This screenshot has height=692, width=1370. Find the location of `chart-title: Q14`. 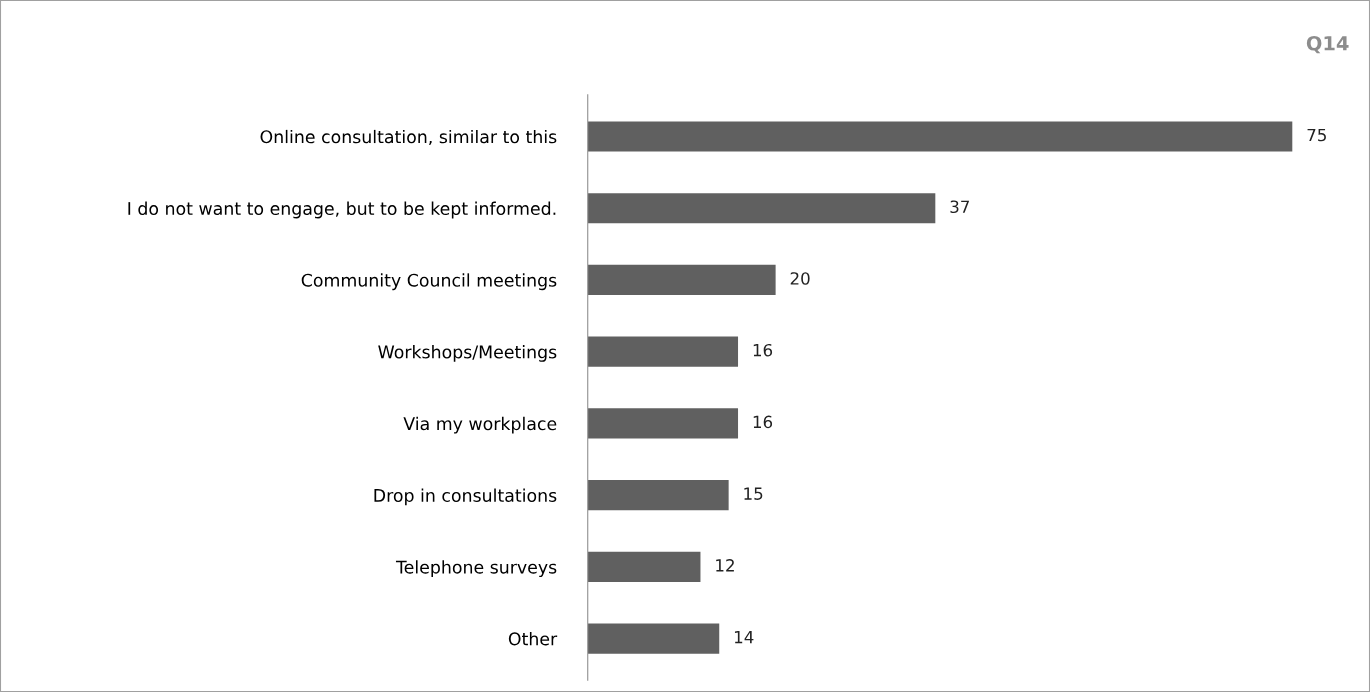

chart-title: Q14 is located at coordinates (1327, 44).